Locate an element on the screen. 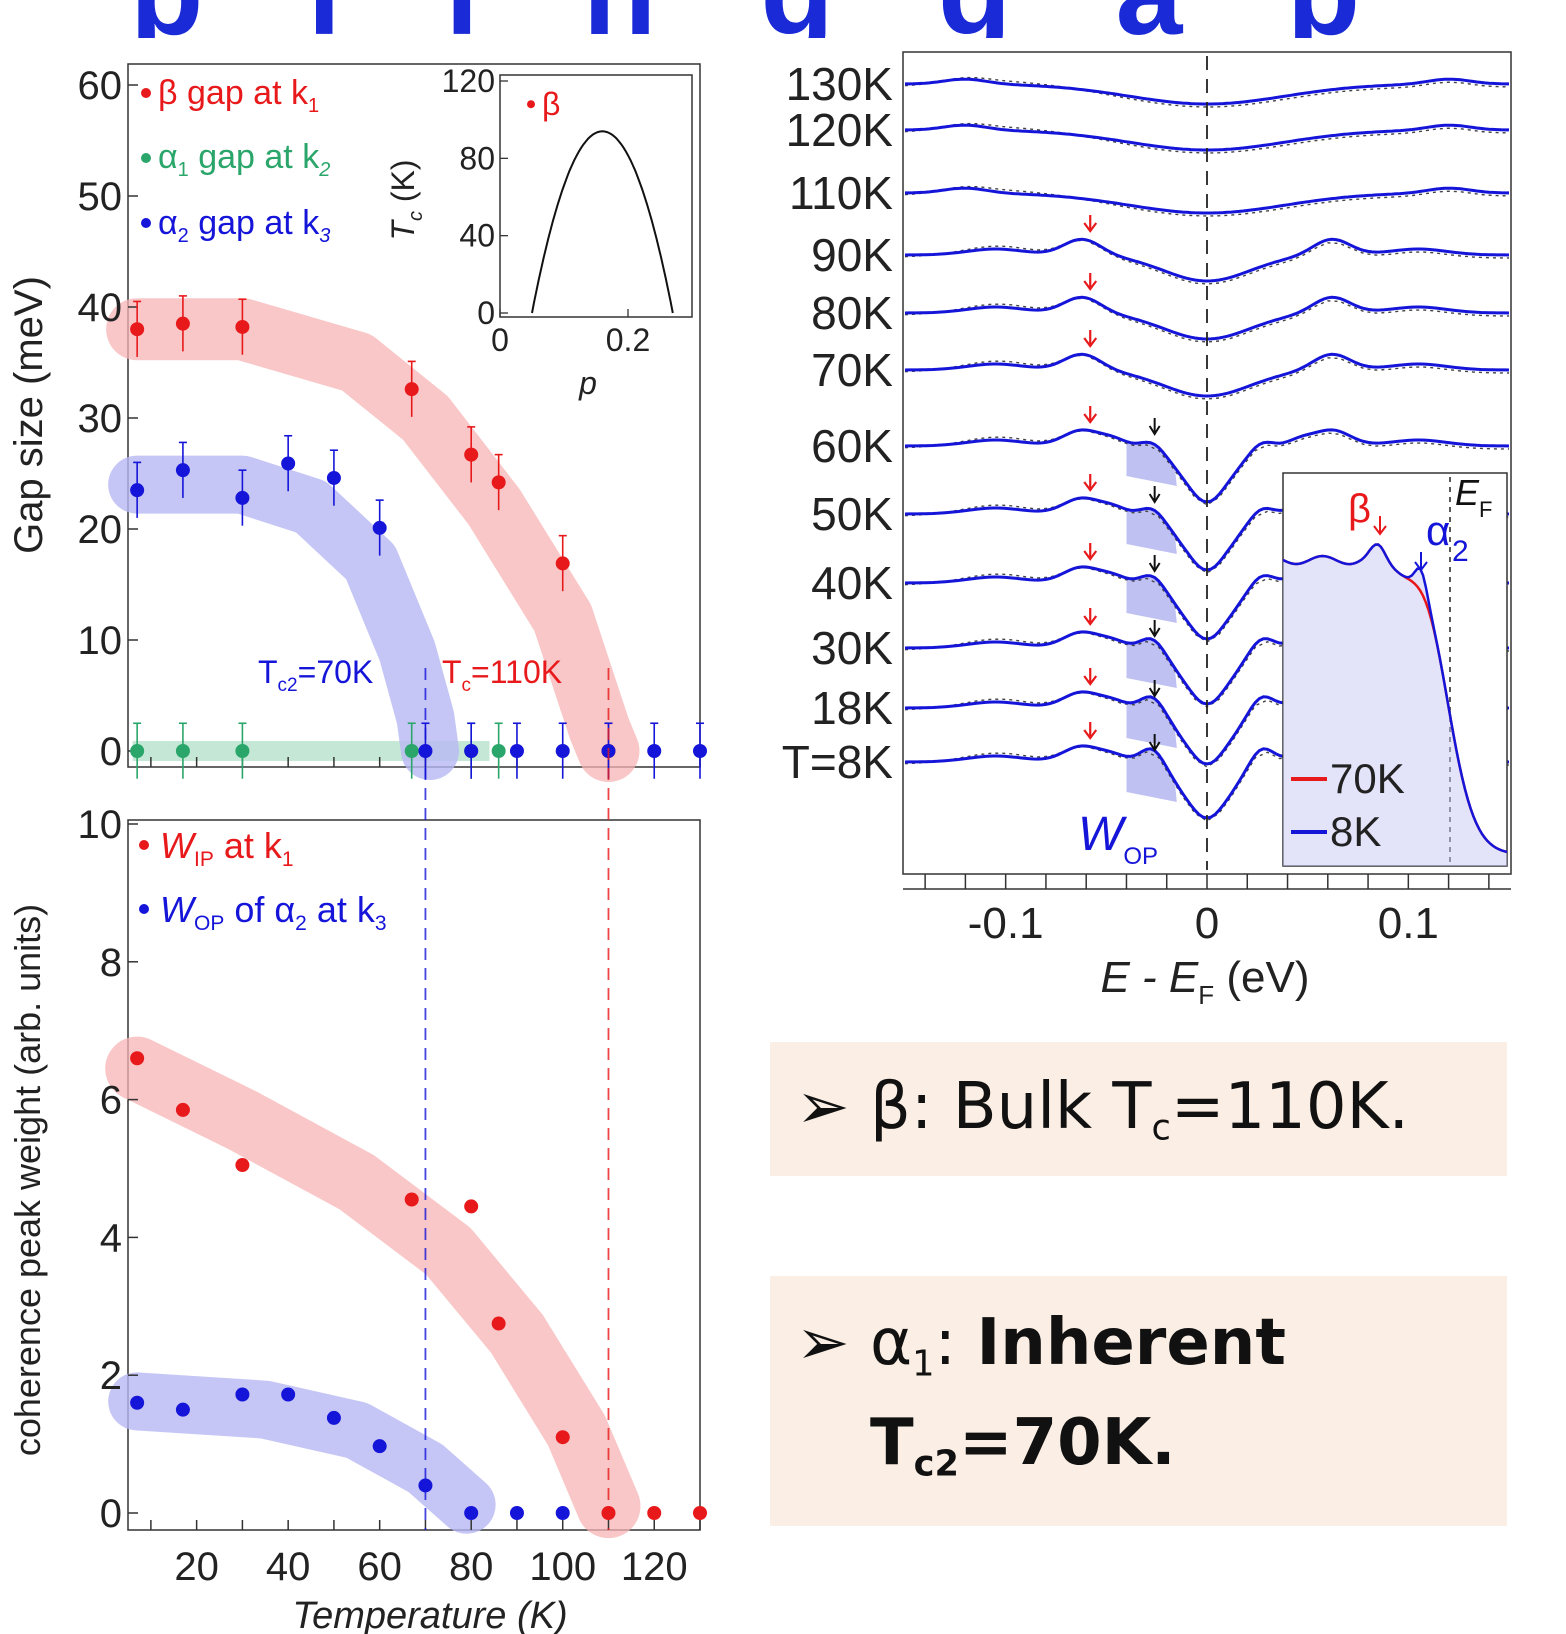 This screenshot has height=1634, width=1566. temperature-label: 18K is located at coordinates (852, 708).